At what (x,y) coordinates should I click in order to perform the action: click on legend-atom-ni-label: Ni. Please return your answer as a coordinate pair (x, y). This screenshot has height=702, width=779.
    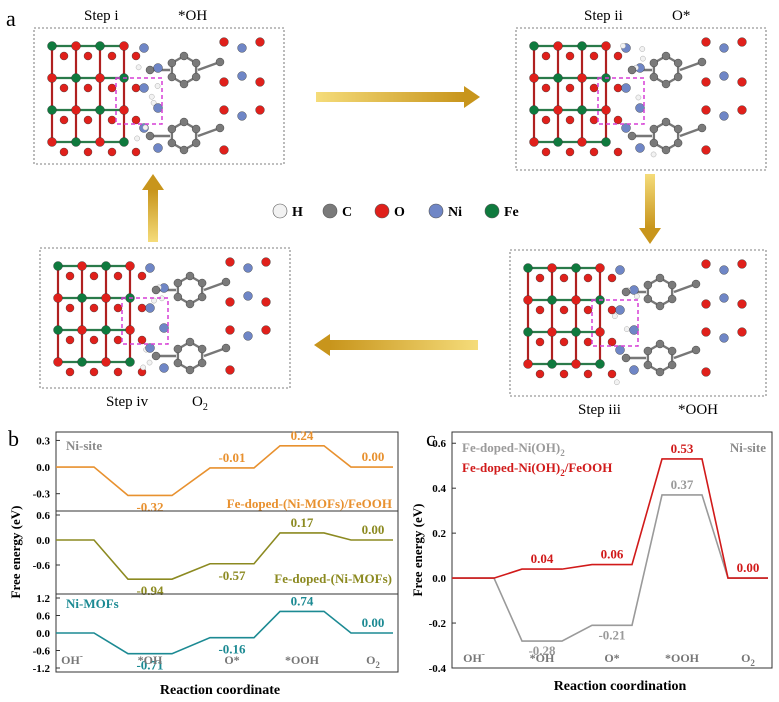
    Looking at the image, I should click on (455, 212).